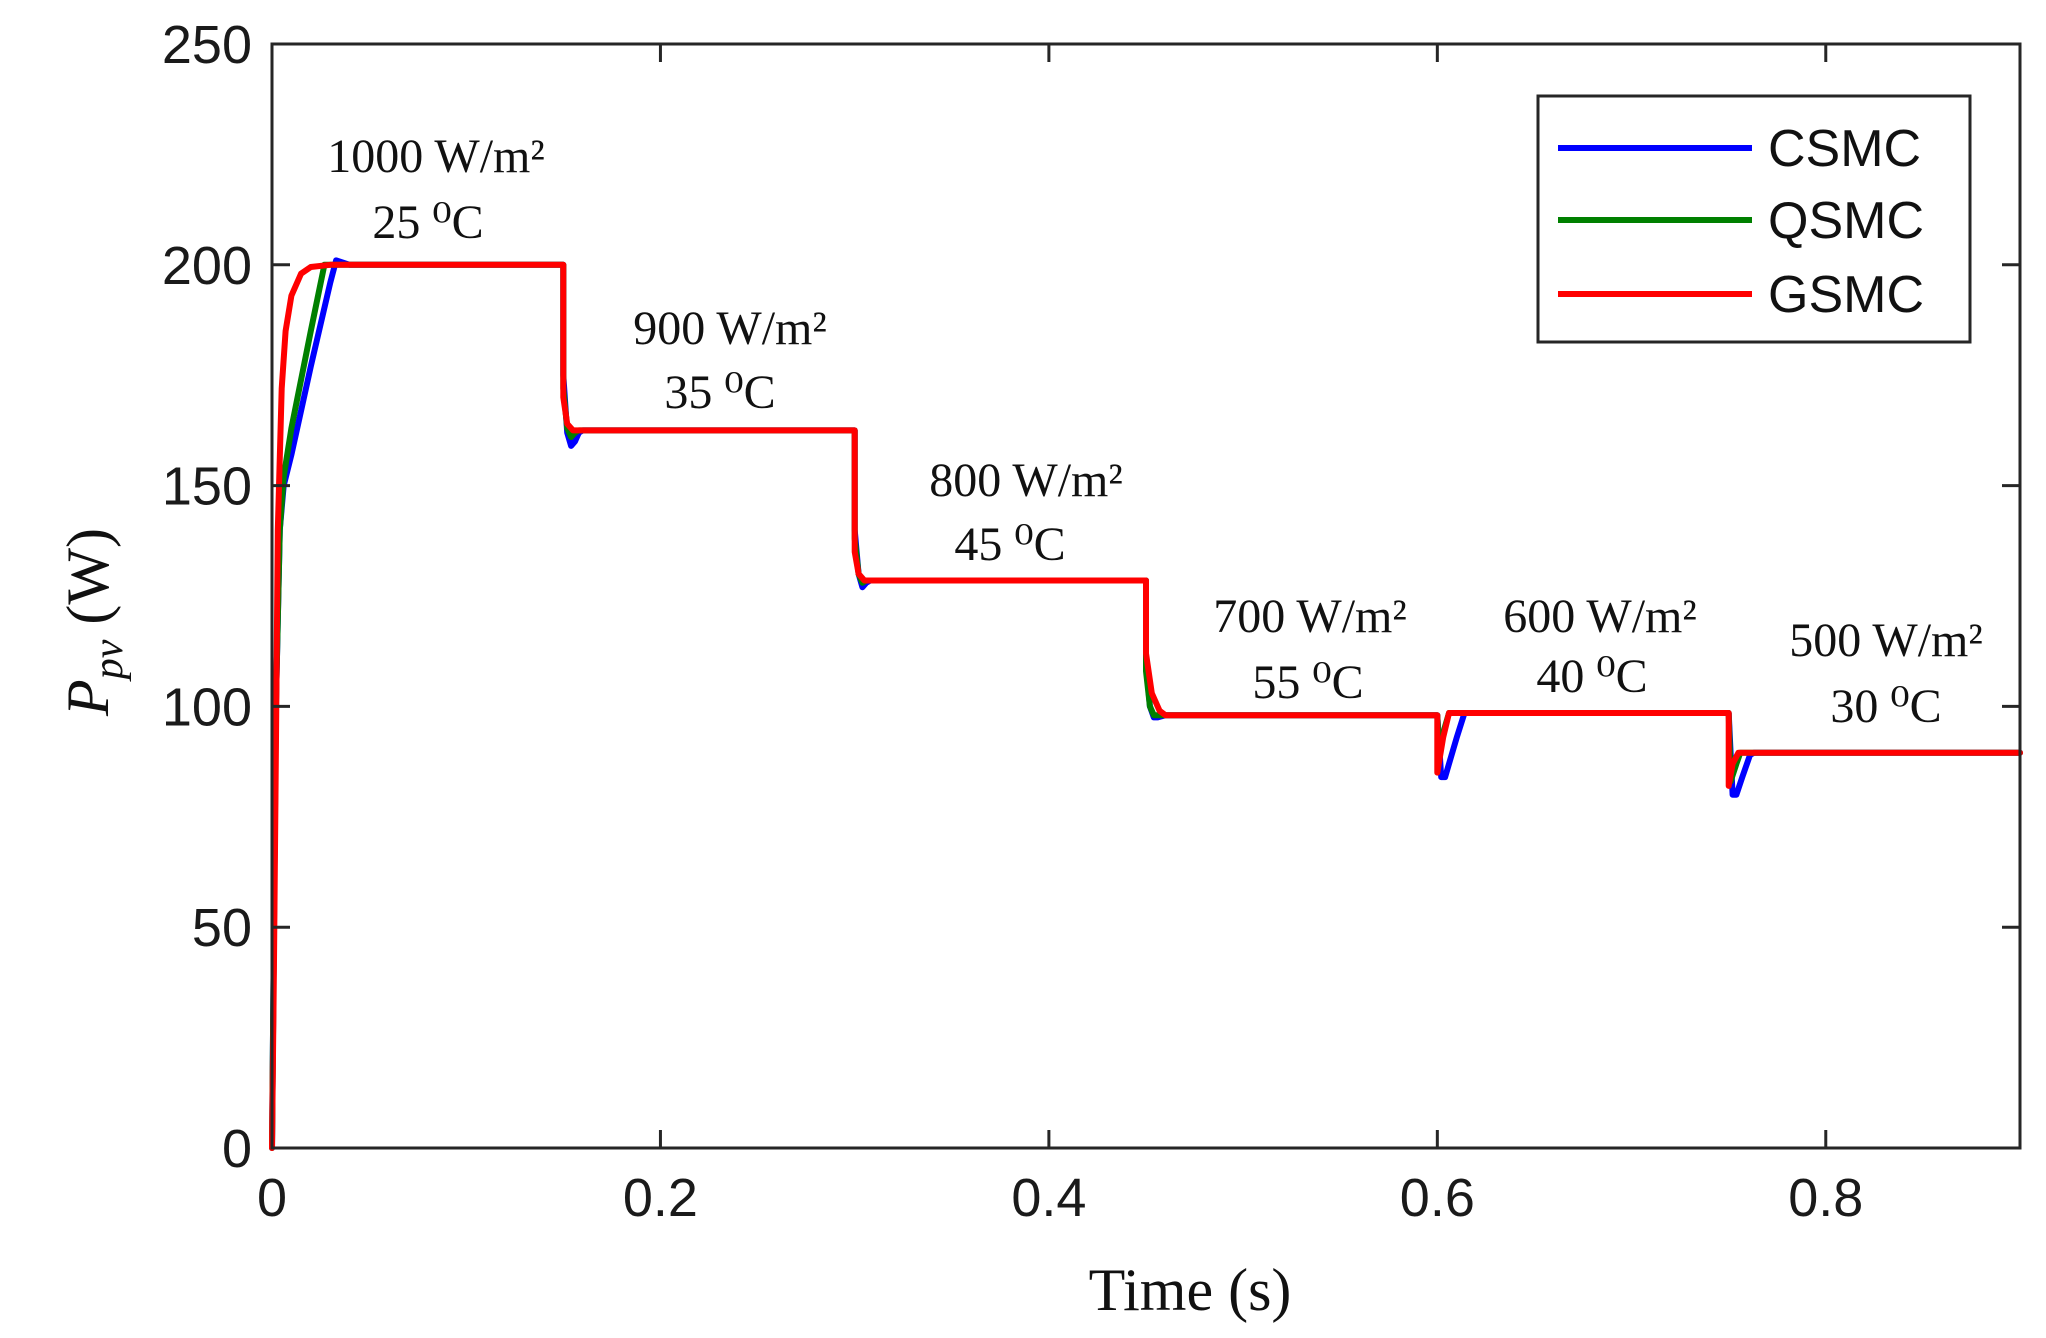 The width and height of the screenshot is (2046, 1338). Describe the element at coordinates (1310, 616) in the screenshot. I see `annotation-irradiance: 700 W/m²` at that location.